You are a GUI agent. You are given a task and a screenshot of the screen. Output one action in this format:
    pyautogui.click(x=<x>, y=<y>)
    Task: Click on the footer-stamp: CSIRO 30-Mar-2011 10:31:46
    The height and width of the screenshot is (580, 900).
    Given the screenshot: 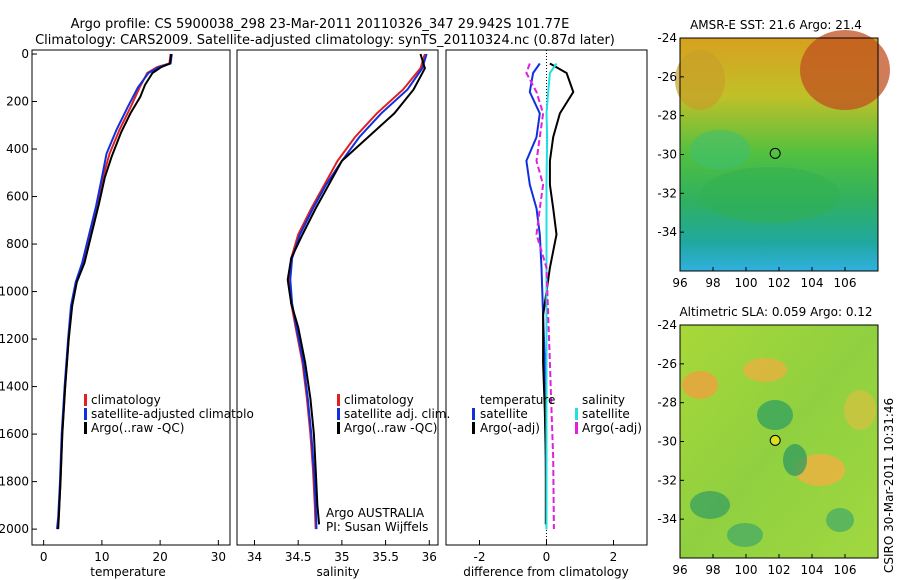 What is the action you would take?
    pyautogui.click(x=889, y=485)
    